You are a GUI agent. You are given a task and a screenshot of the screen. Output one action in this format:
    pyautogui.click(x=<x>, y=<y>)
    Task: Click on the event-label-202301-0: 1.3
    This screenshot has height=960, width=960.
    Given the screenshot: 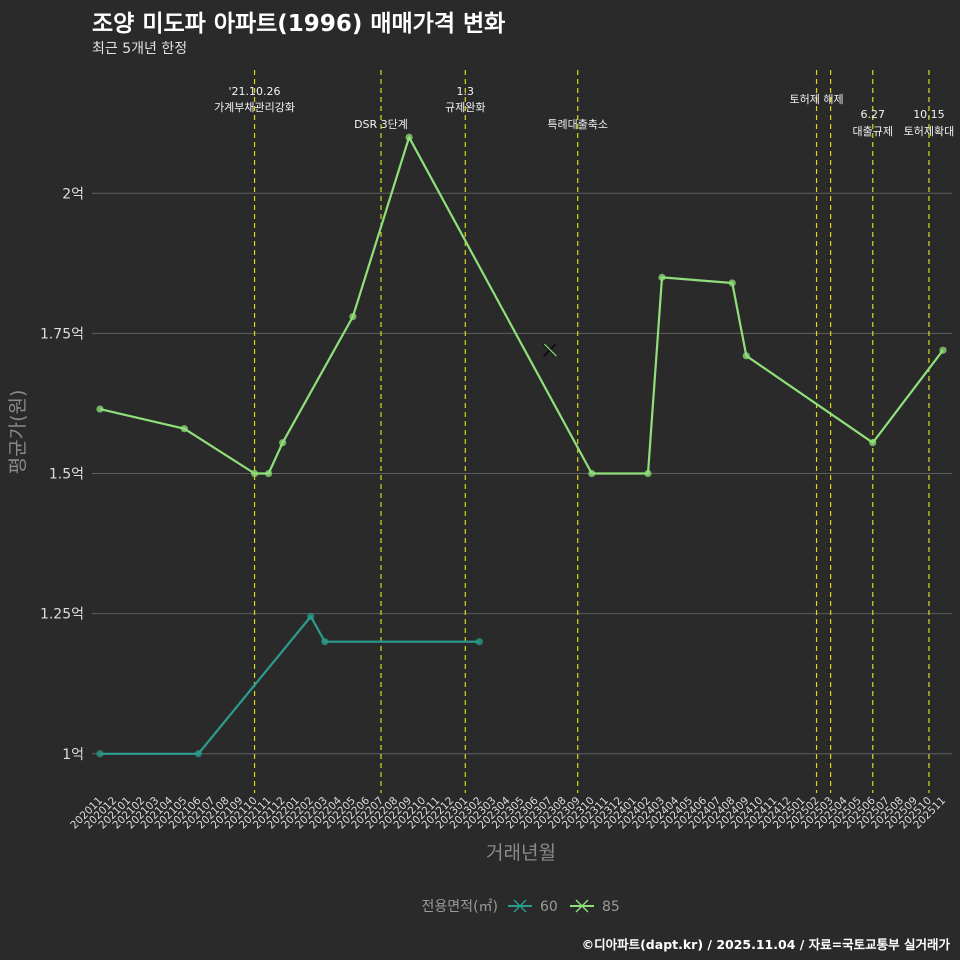 What is the action you would take?
    pyautogui.click(x=466, y=91)
    